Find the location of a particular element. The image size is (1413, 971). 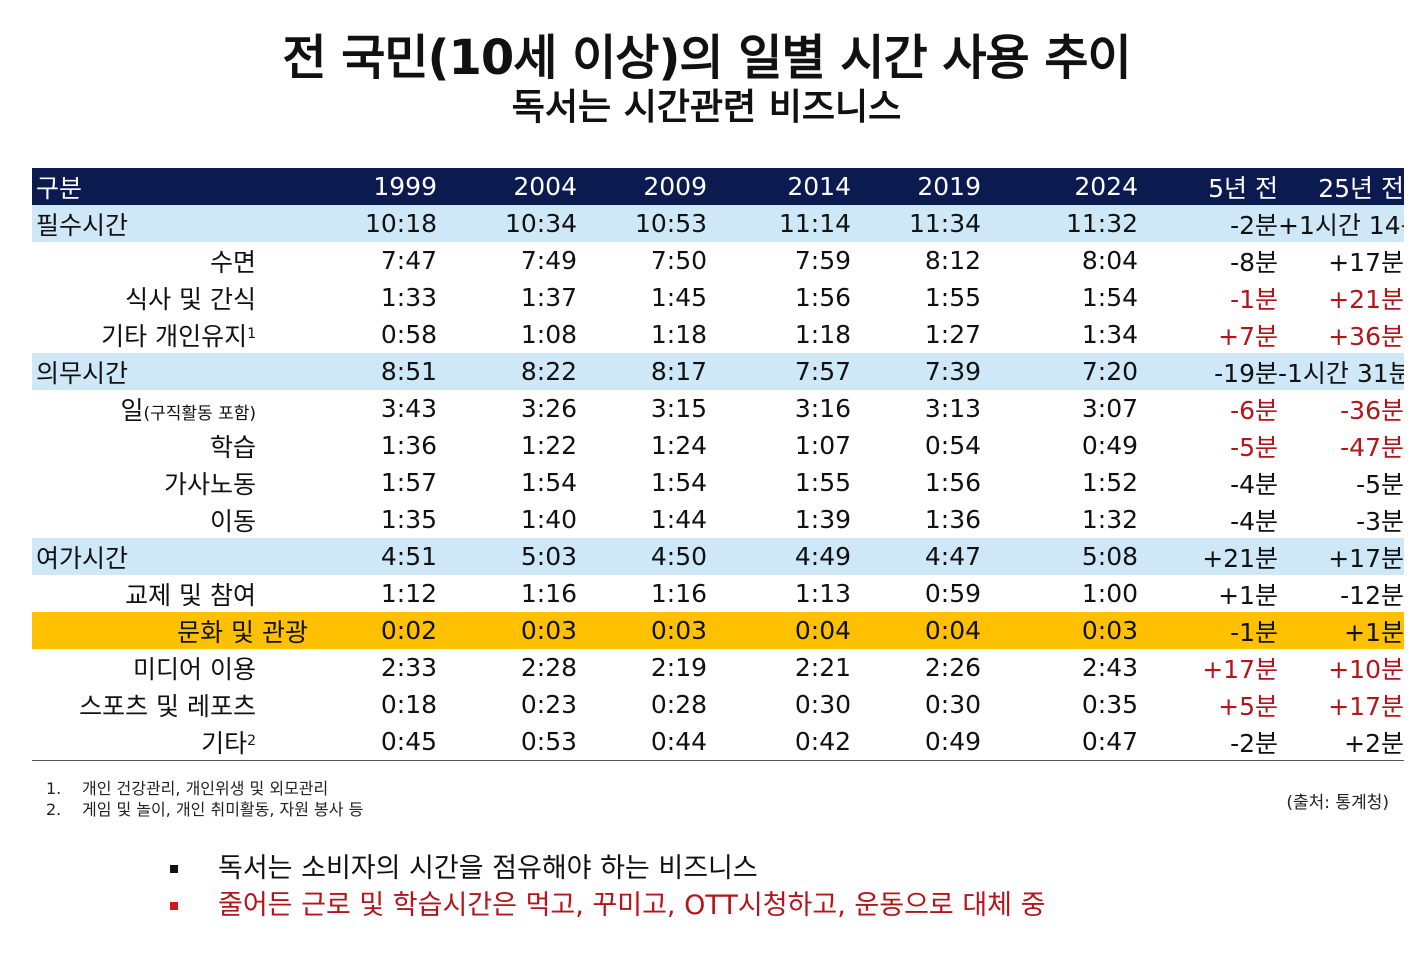

footnote-marker: 1 is located at coordinates (251, 333).